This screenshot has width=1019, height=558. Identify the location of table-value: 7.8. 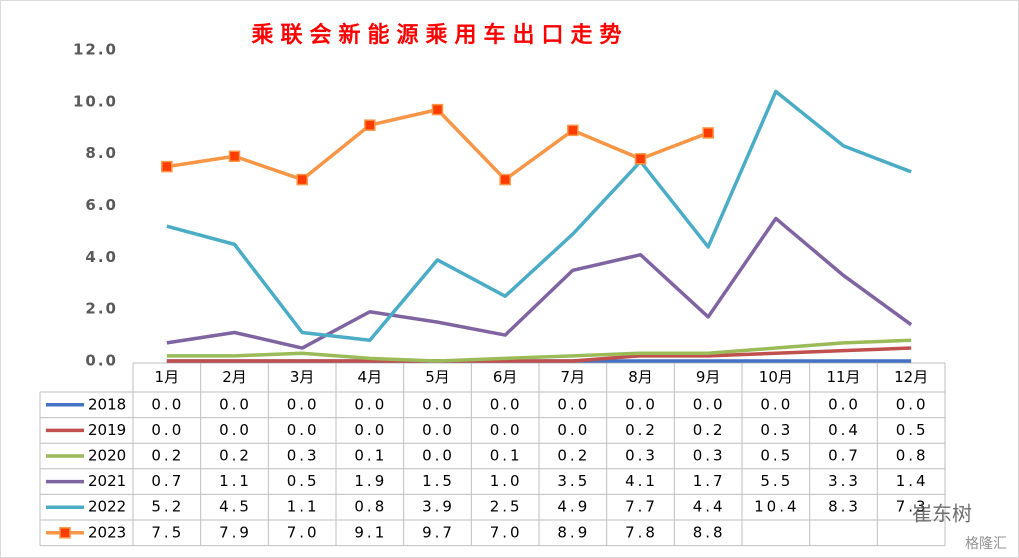
(641, 532).